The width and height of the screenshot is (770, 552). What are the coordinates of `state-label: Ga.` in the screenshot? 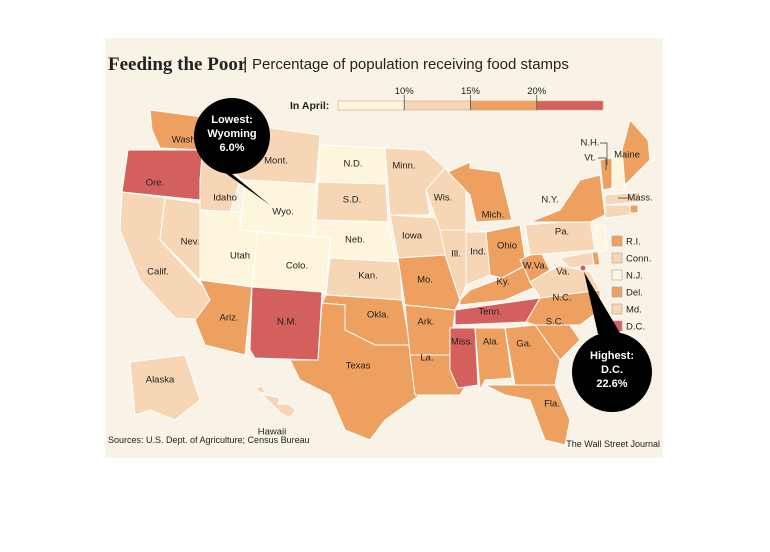 It's located at (523, 344).